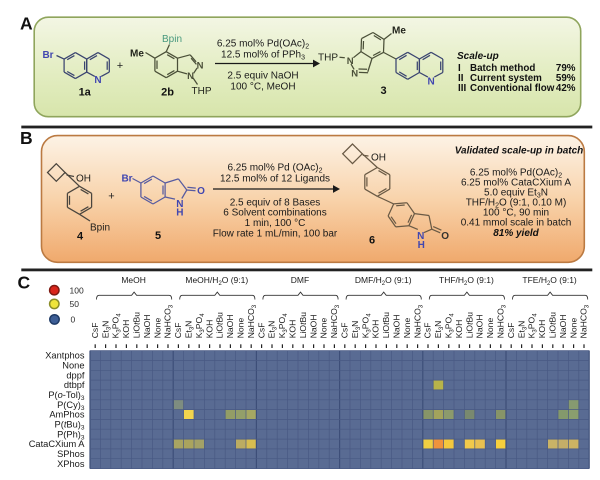  I want to click on svg-text: 5, so click(158, 236).